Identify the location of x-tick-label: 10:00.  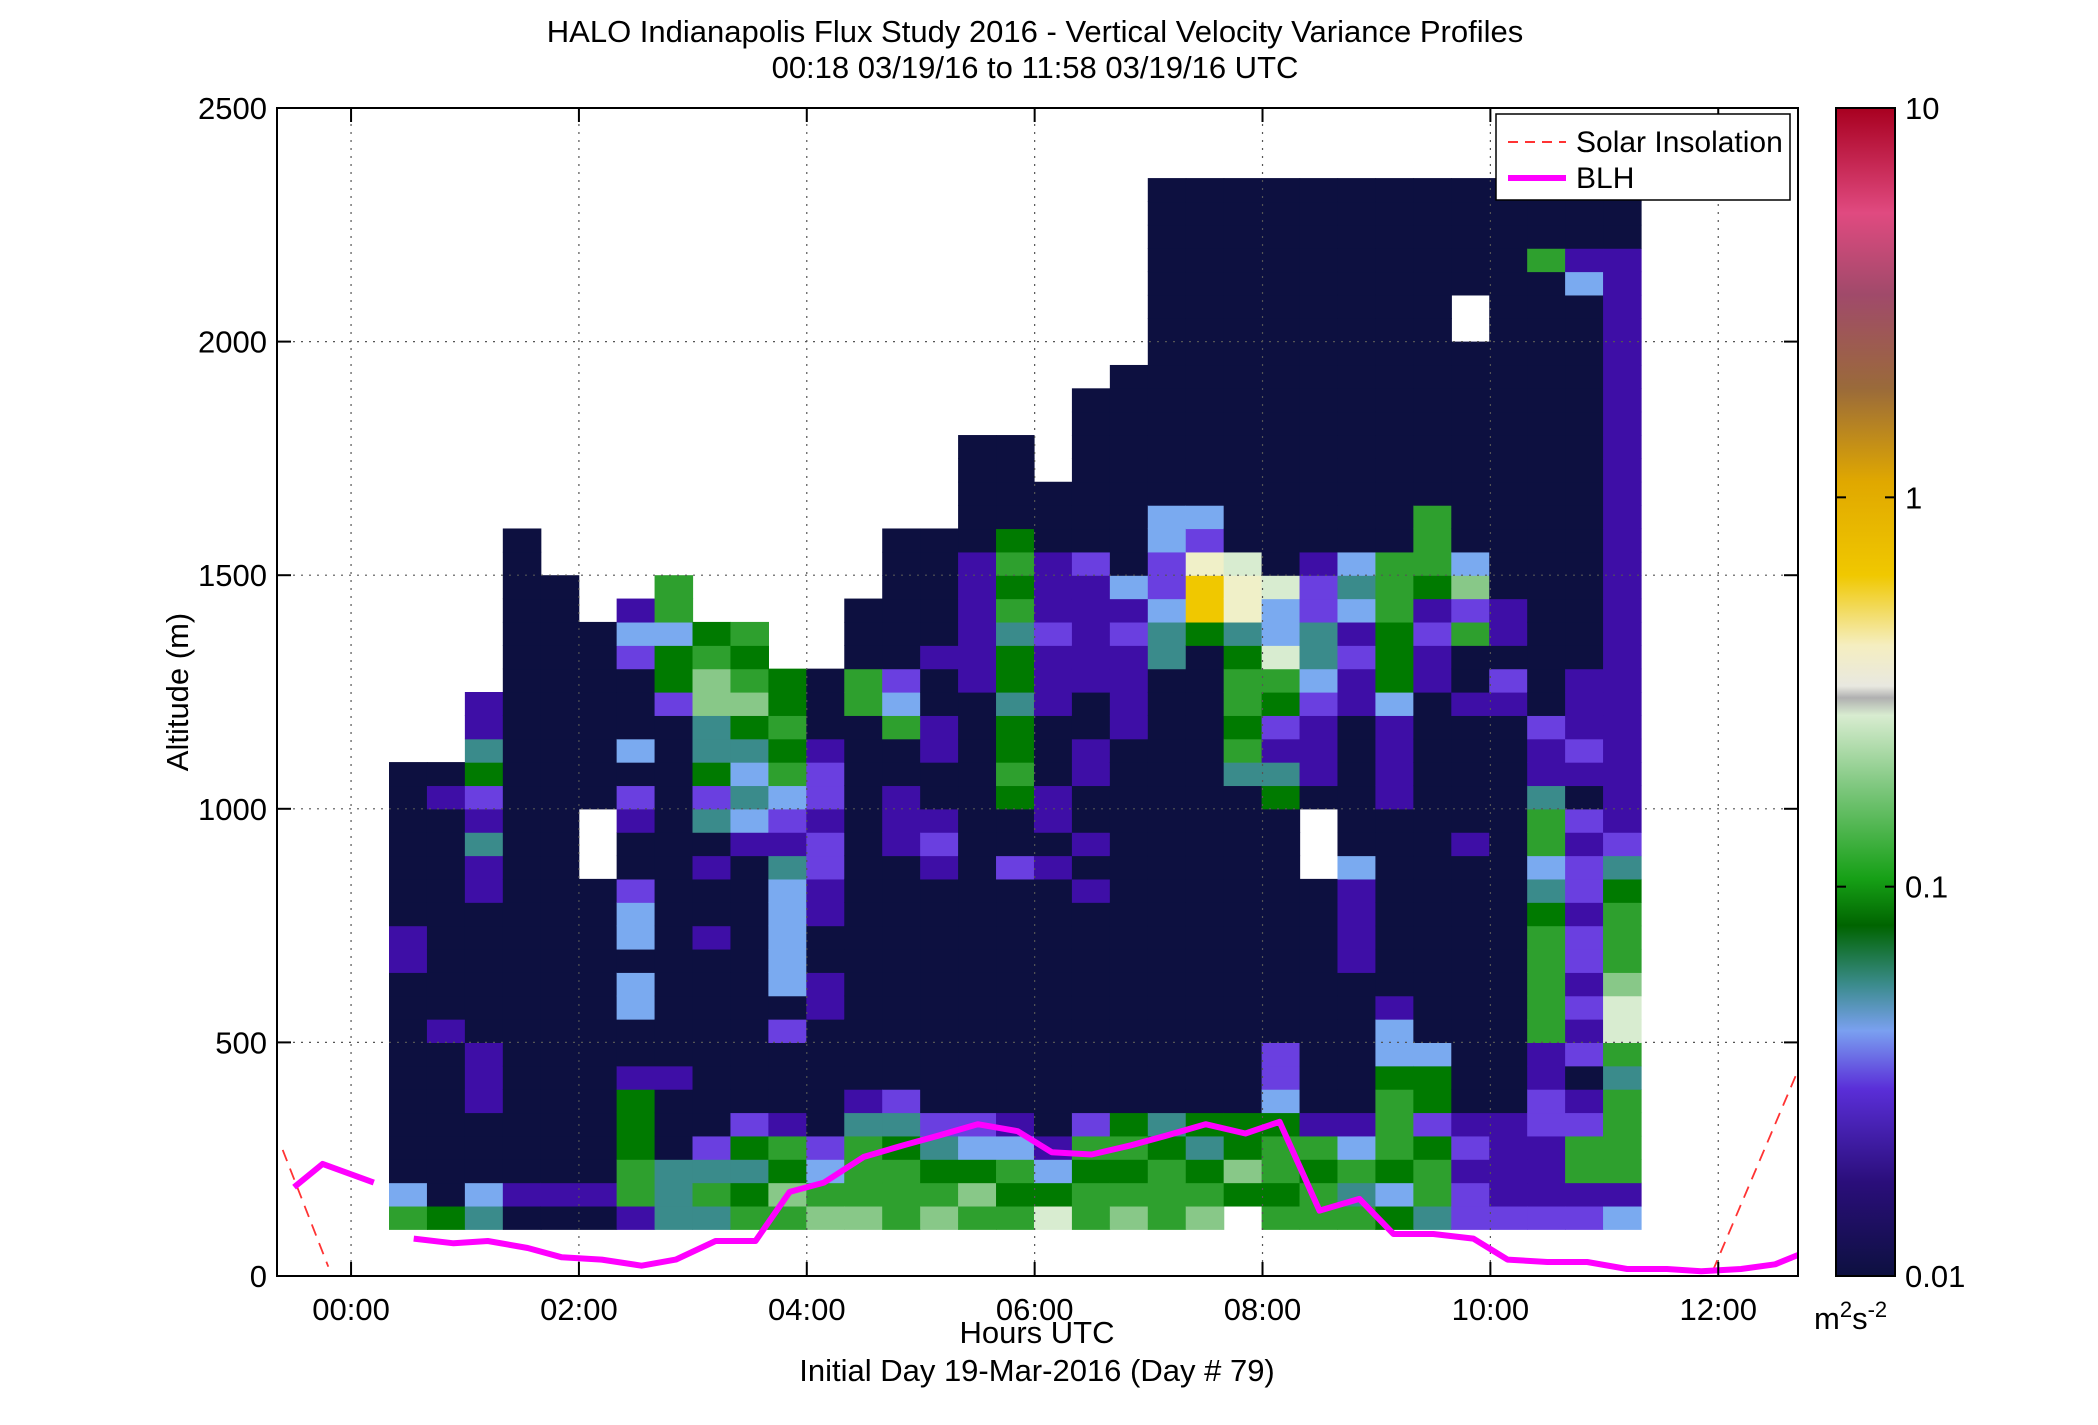
(1491, 1309).